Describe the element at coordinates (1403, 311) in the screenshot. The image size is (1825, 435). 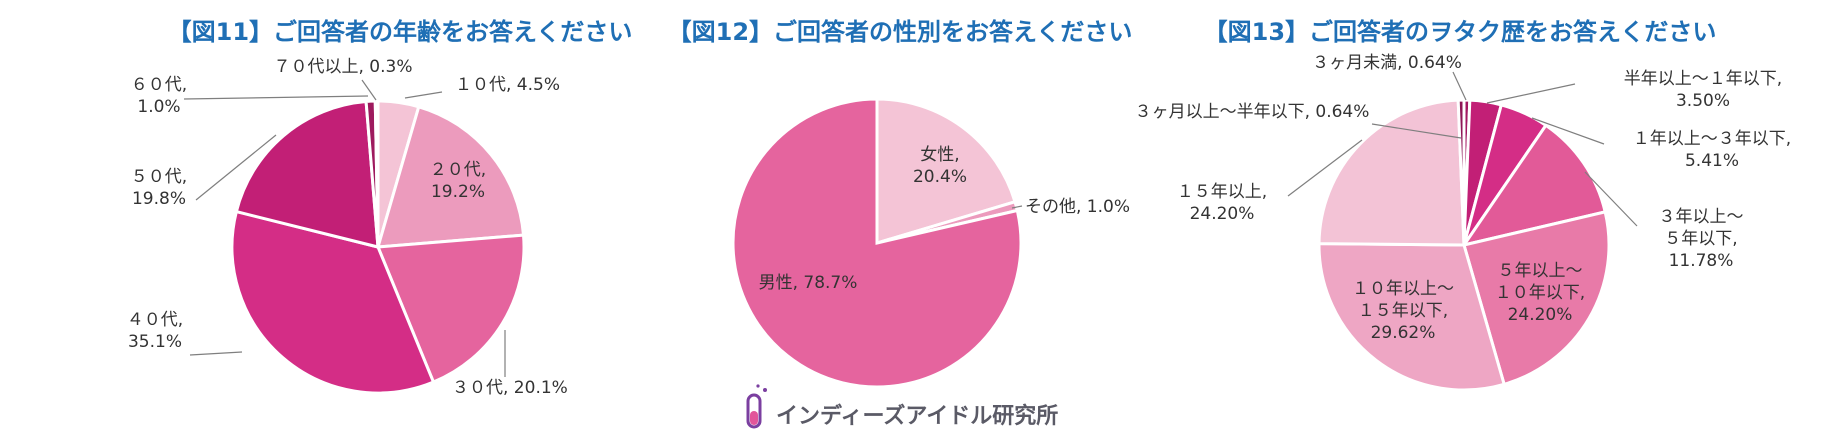
I see `slice-data-label: １０年以上～１５年以下, 29.62%` at that location.